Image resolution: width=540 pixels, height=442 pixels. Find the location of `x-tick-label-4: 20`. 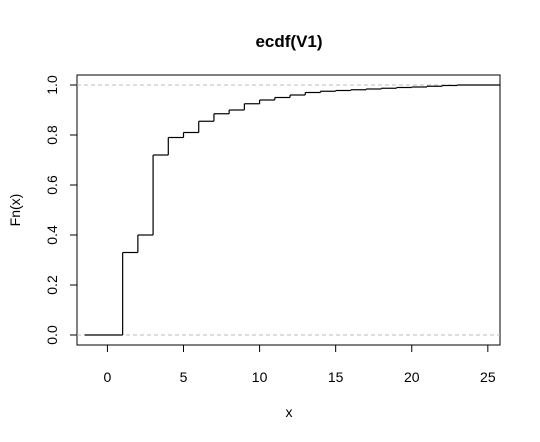

x-tick-label-4: 20 is located at coordinates (412, 377).